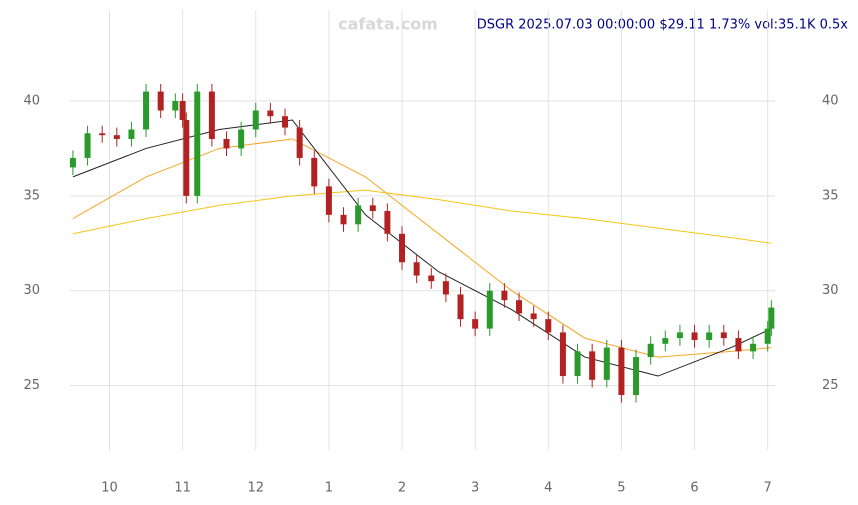 This screenshot has width=858, height=505. Describe the element at coordinates (422, 216) in the screenshot. I see `moving-average` at that location.